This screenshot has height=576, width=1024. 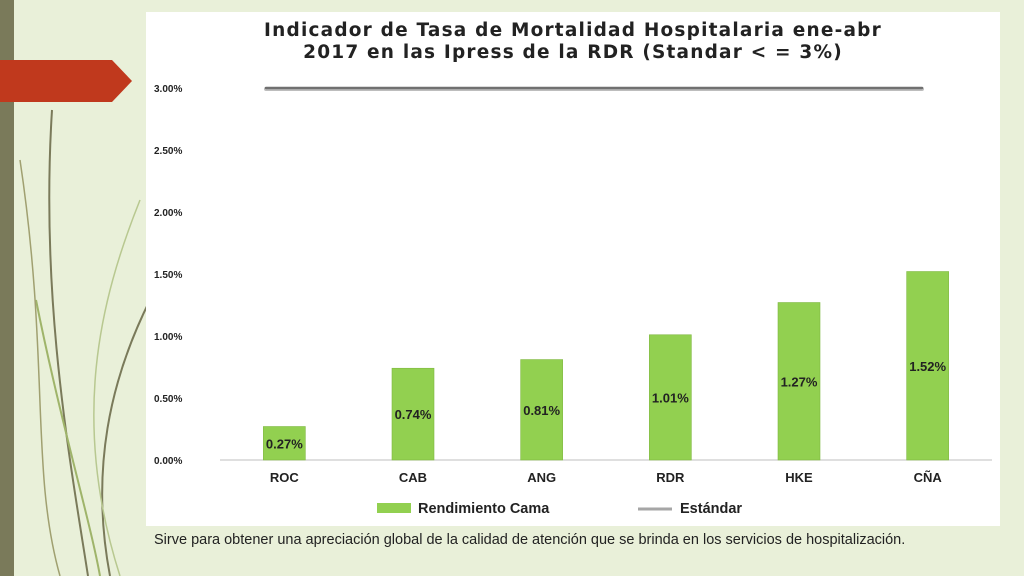 I want to click on bar-ang, so click(x=541, y=410).